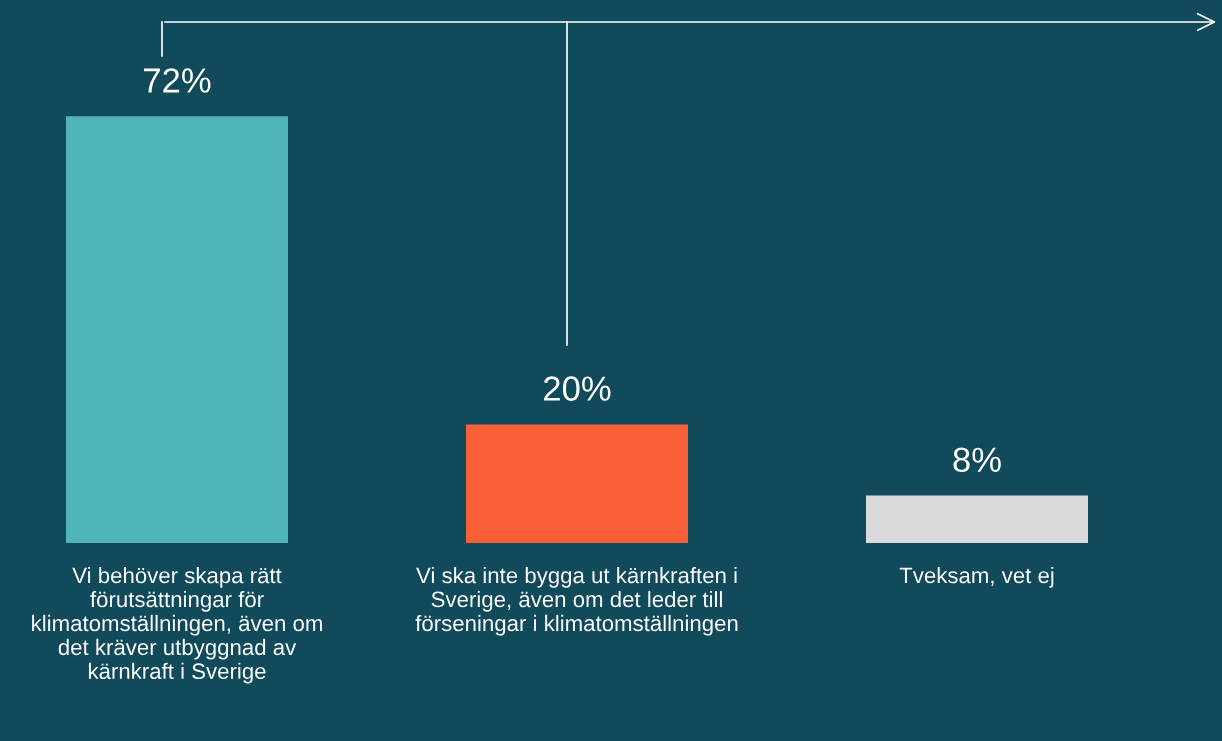 This screenshot has height=741, width=1222. What do you see at coordinates (976, 577) in the screenshot?
I see `x-tick-label: Tveksam, vet ej` at bounding box center [976, 577].